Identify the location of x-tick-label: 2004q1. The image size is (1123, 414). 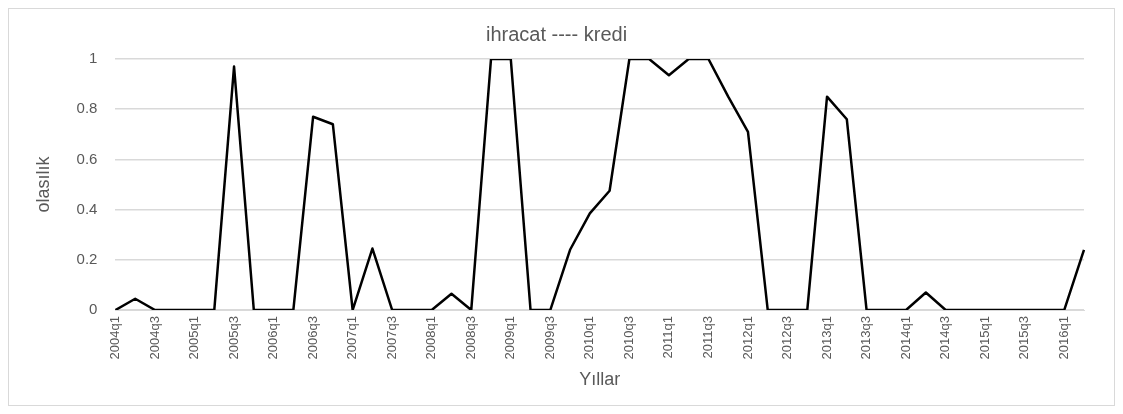
(115, 338).